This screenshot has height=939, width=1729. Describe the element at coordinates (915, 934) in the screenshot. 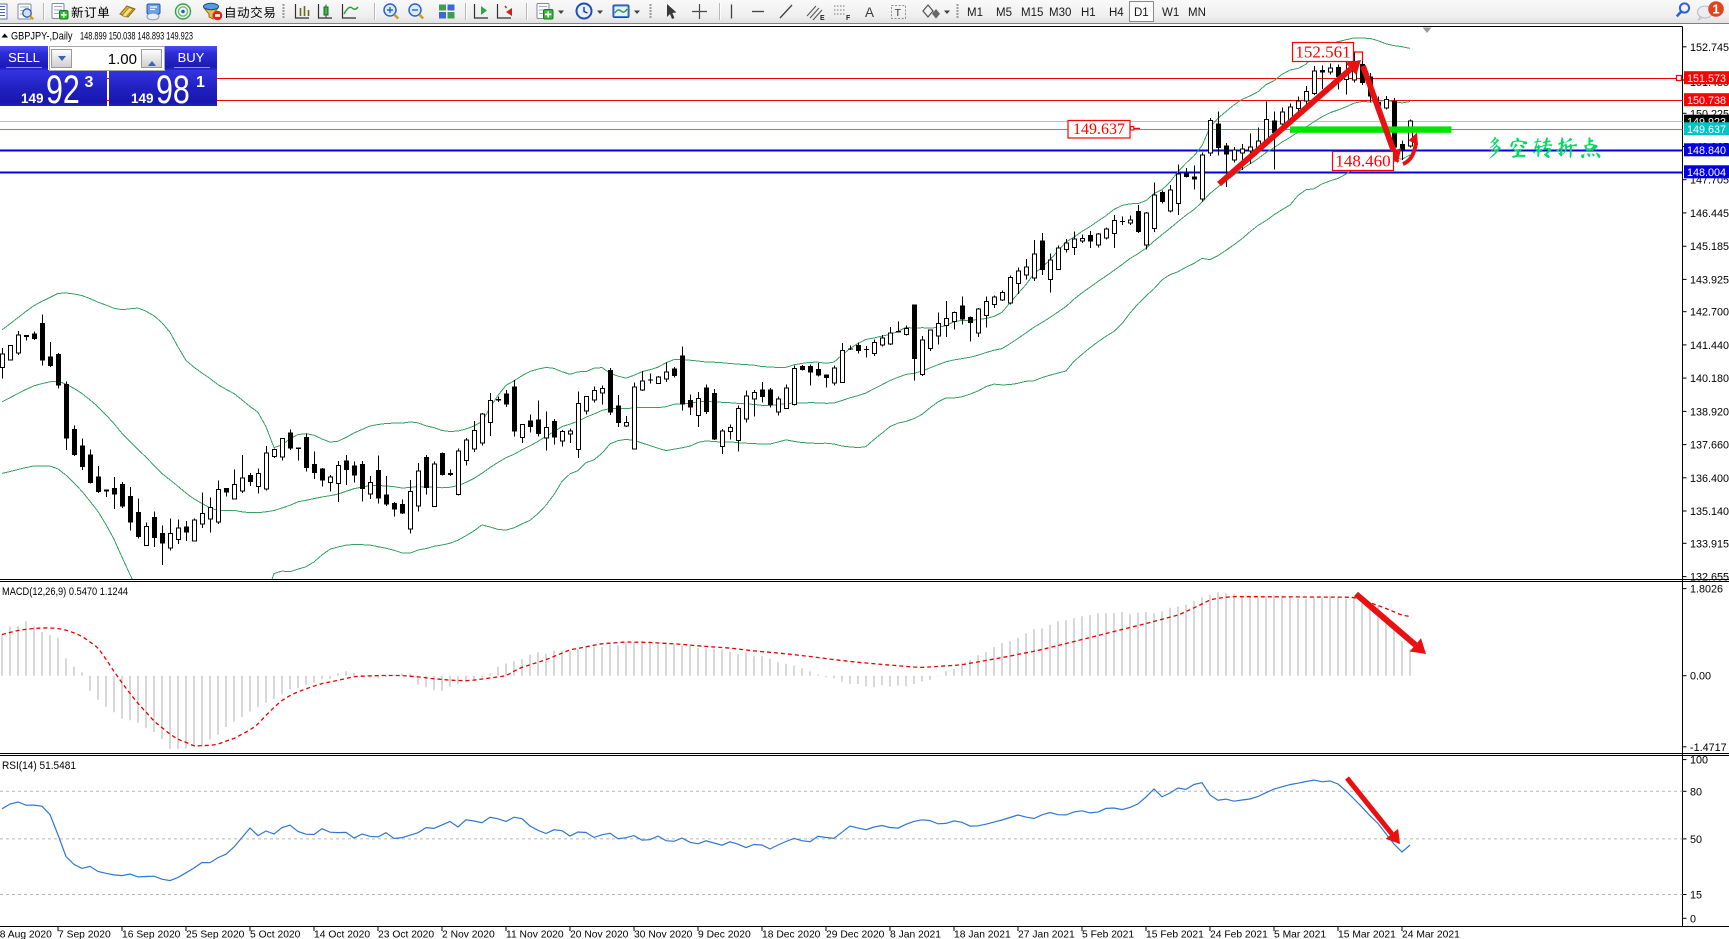

I see `svg-text: 8 Jan 2021` at that location.